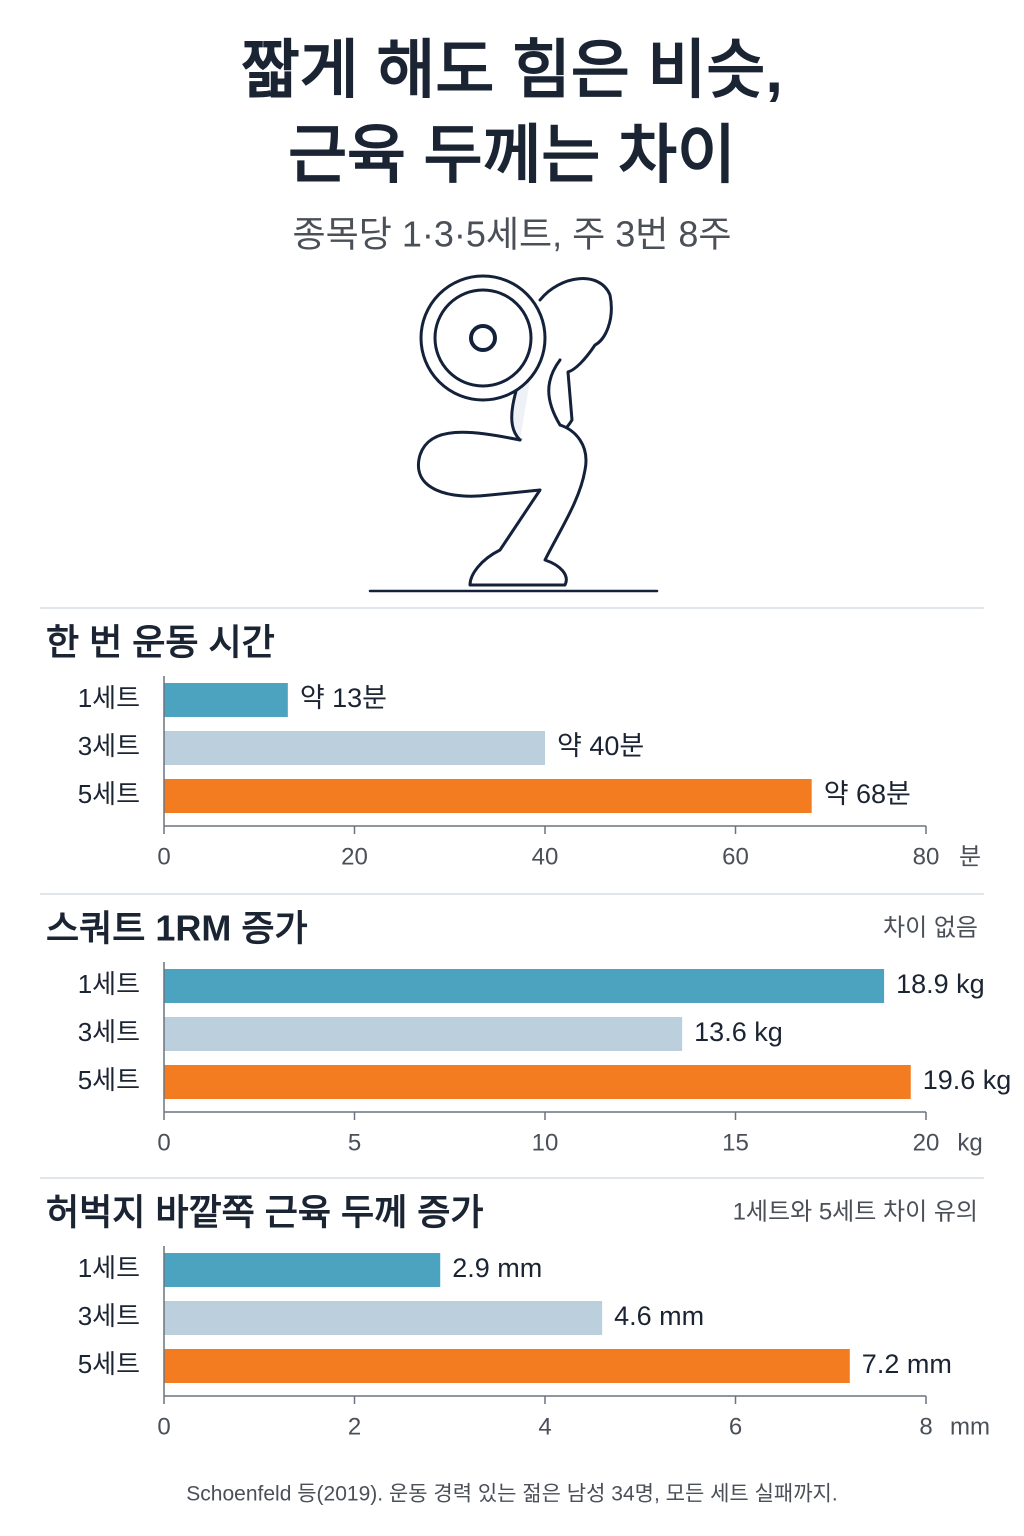 The height and width of the screenshot is (1536, 1024). I want to click on x-tick-label: 4, so click(544, 1426).